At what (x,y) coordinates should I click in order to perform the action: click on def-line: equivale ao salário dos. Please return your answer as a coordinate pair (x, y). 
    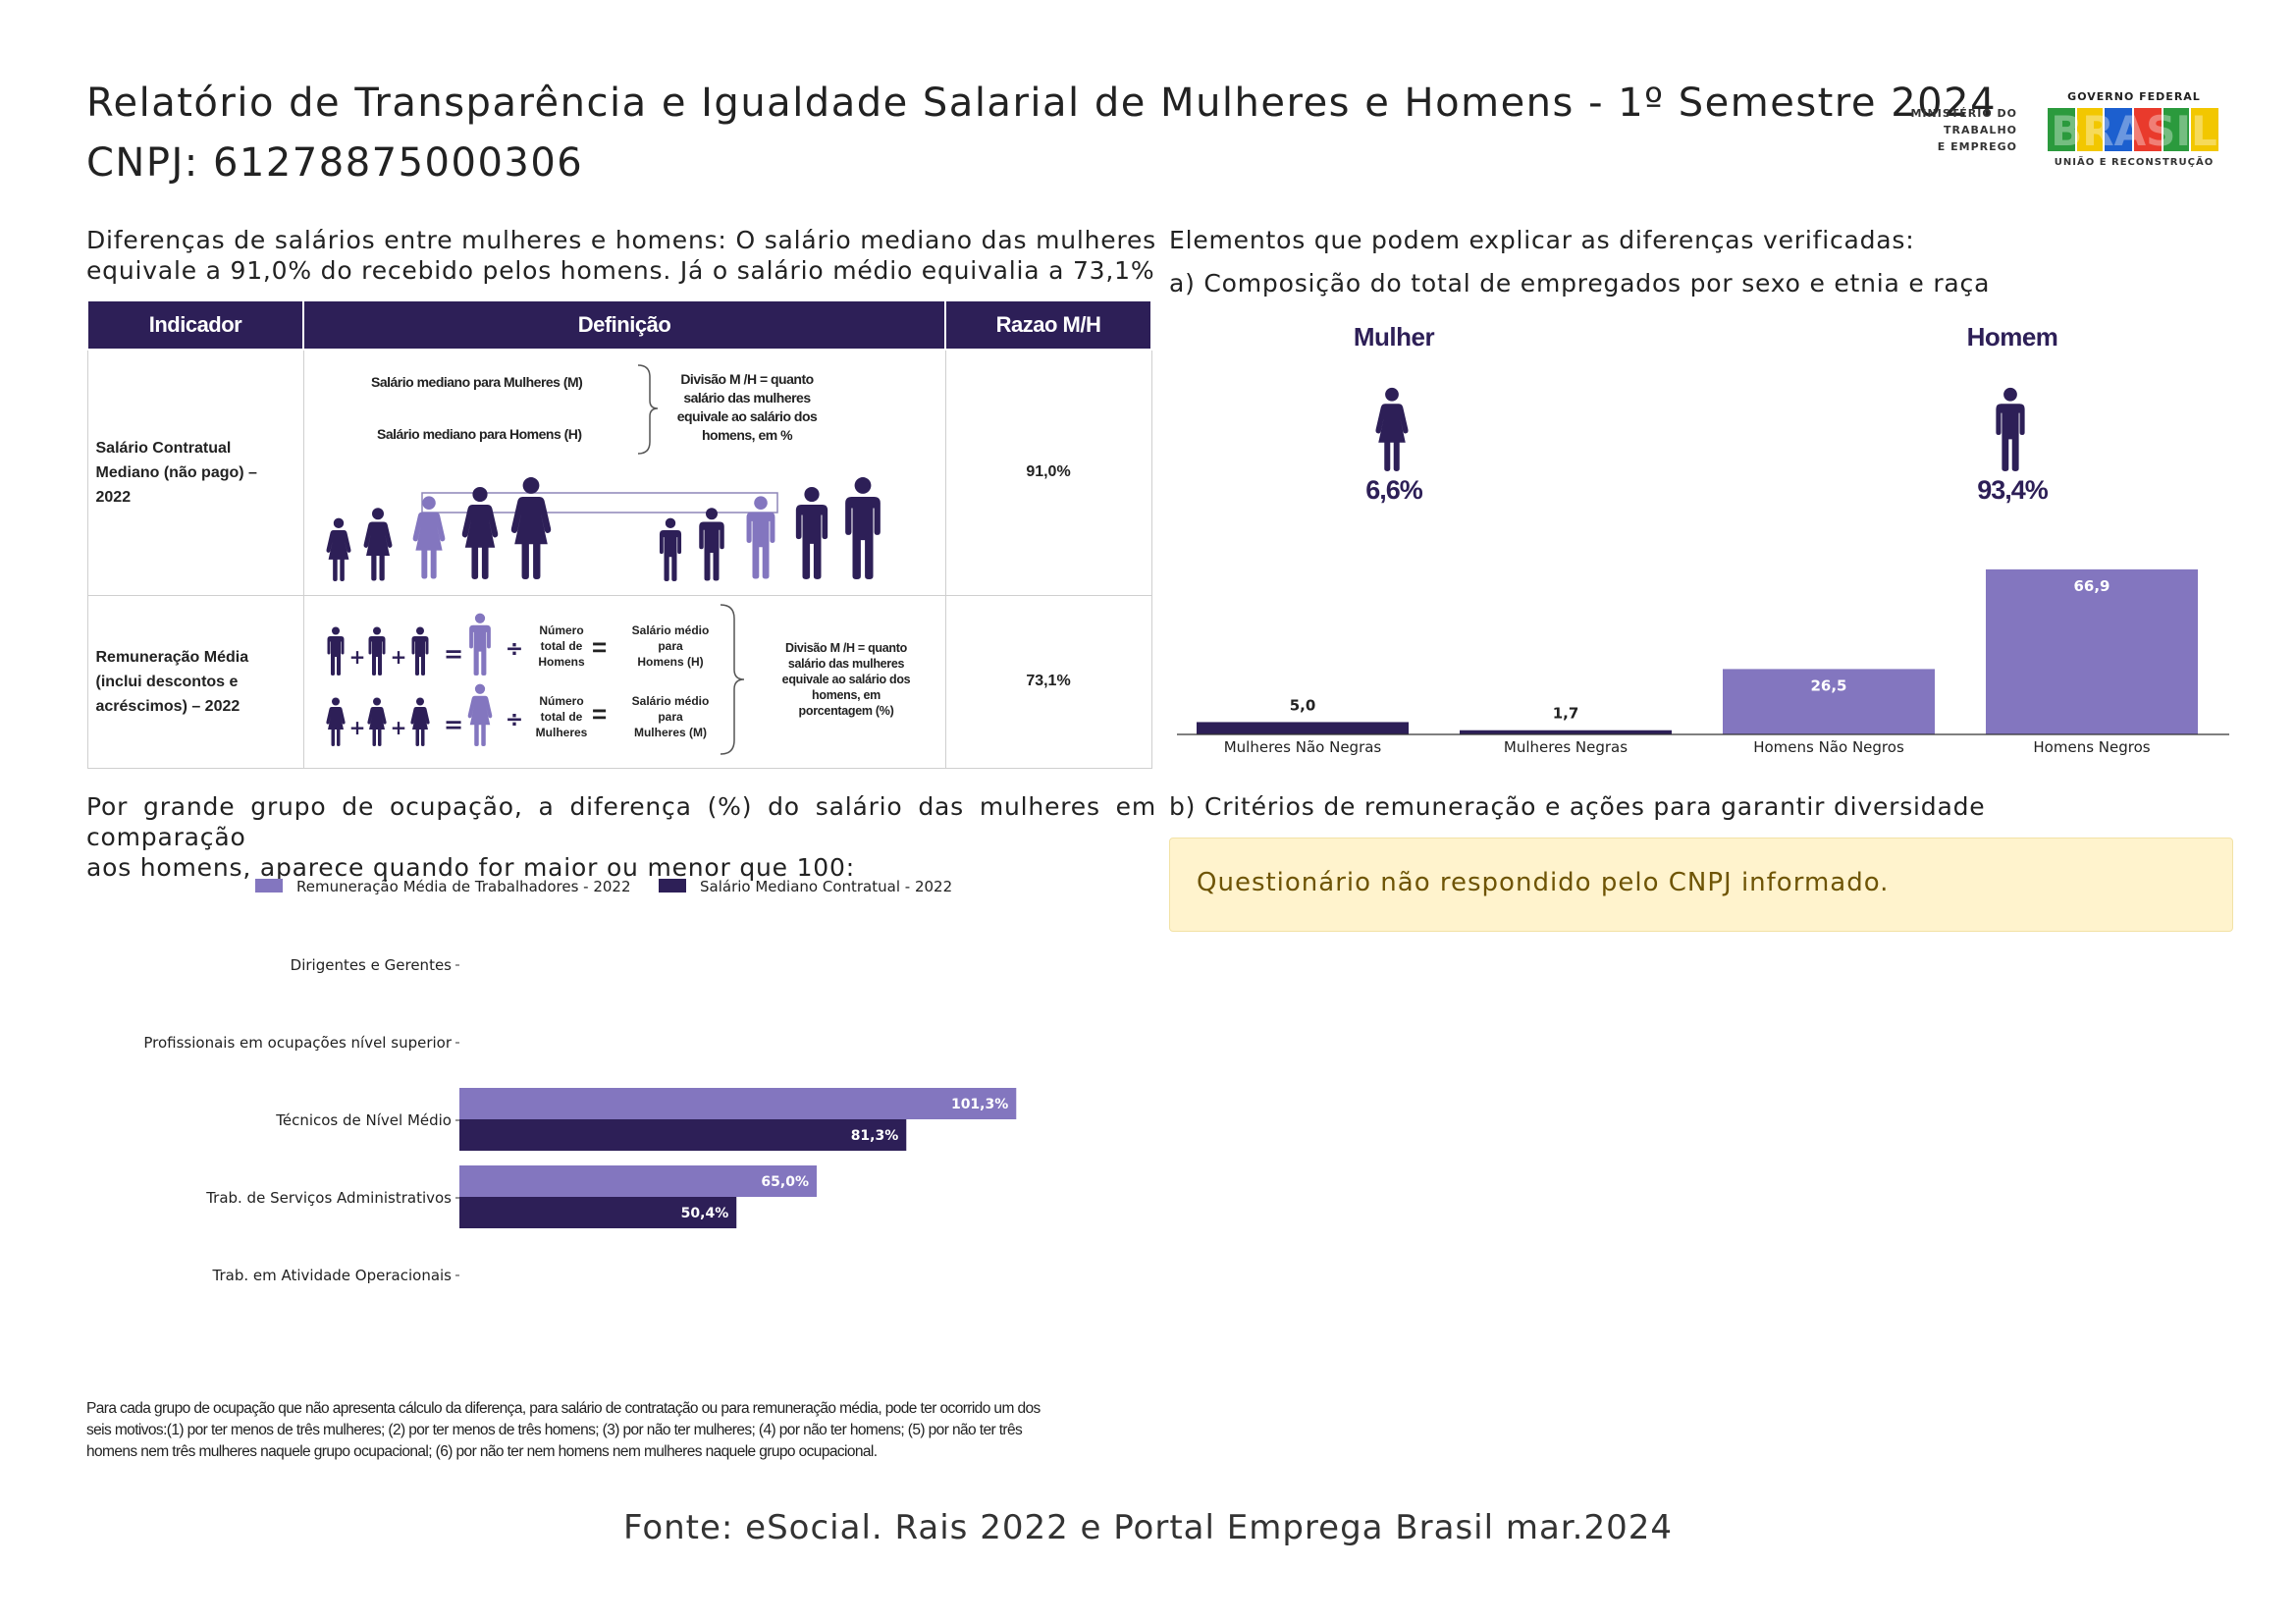
    Looking at the image, I should click on (846, 679).